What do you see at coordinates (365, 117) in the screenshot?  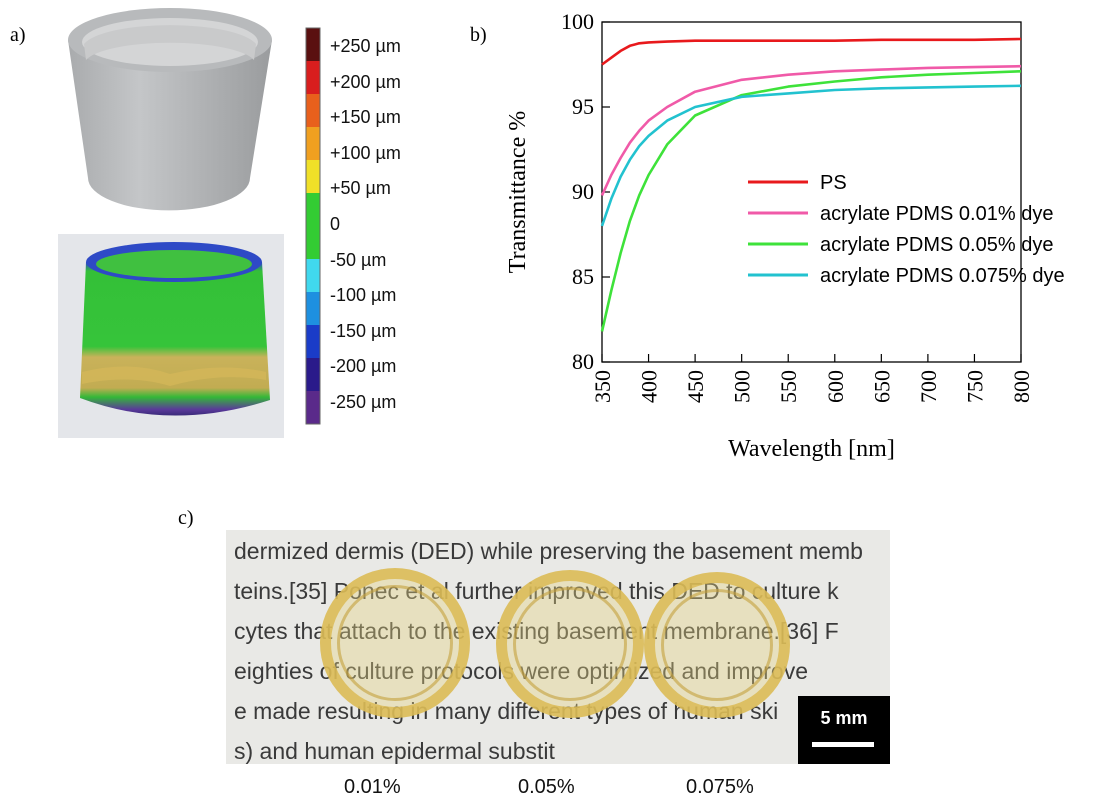 I see `deviation-scale-label: +150 µm` at bounding box center [365, 117].